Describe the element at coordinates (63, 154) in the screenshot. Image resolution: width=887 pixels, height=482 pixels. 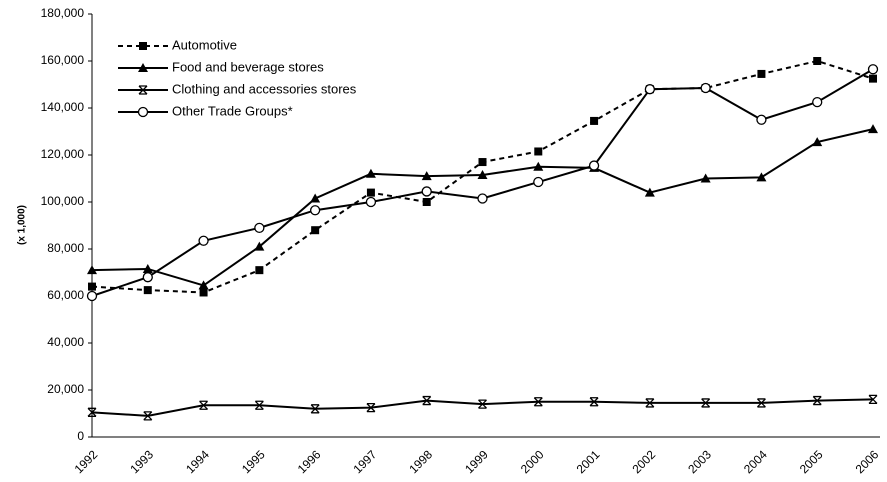
I see `y-tick-label: 120,000` at that location.